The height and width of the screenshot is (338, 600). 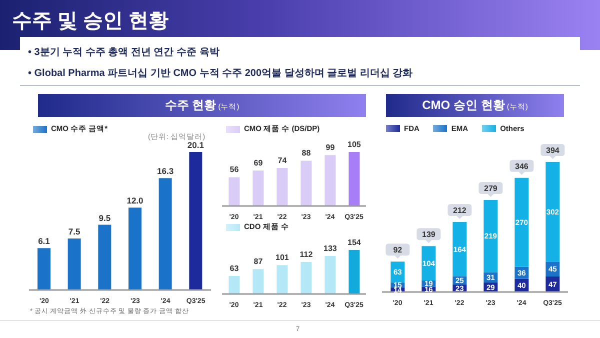 I want to click on data-label: 154, so click(x=355, y=242).